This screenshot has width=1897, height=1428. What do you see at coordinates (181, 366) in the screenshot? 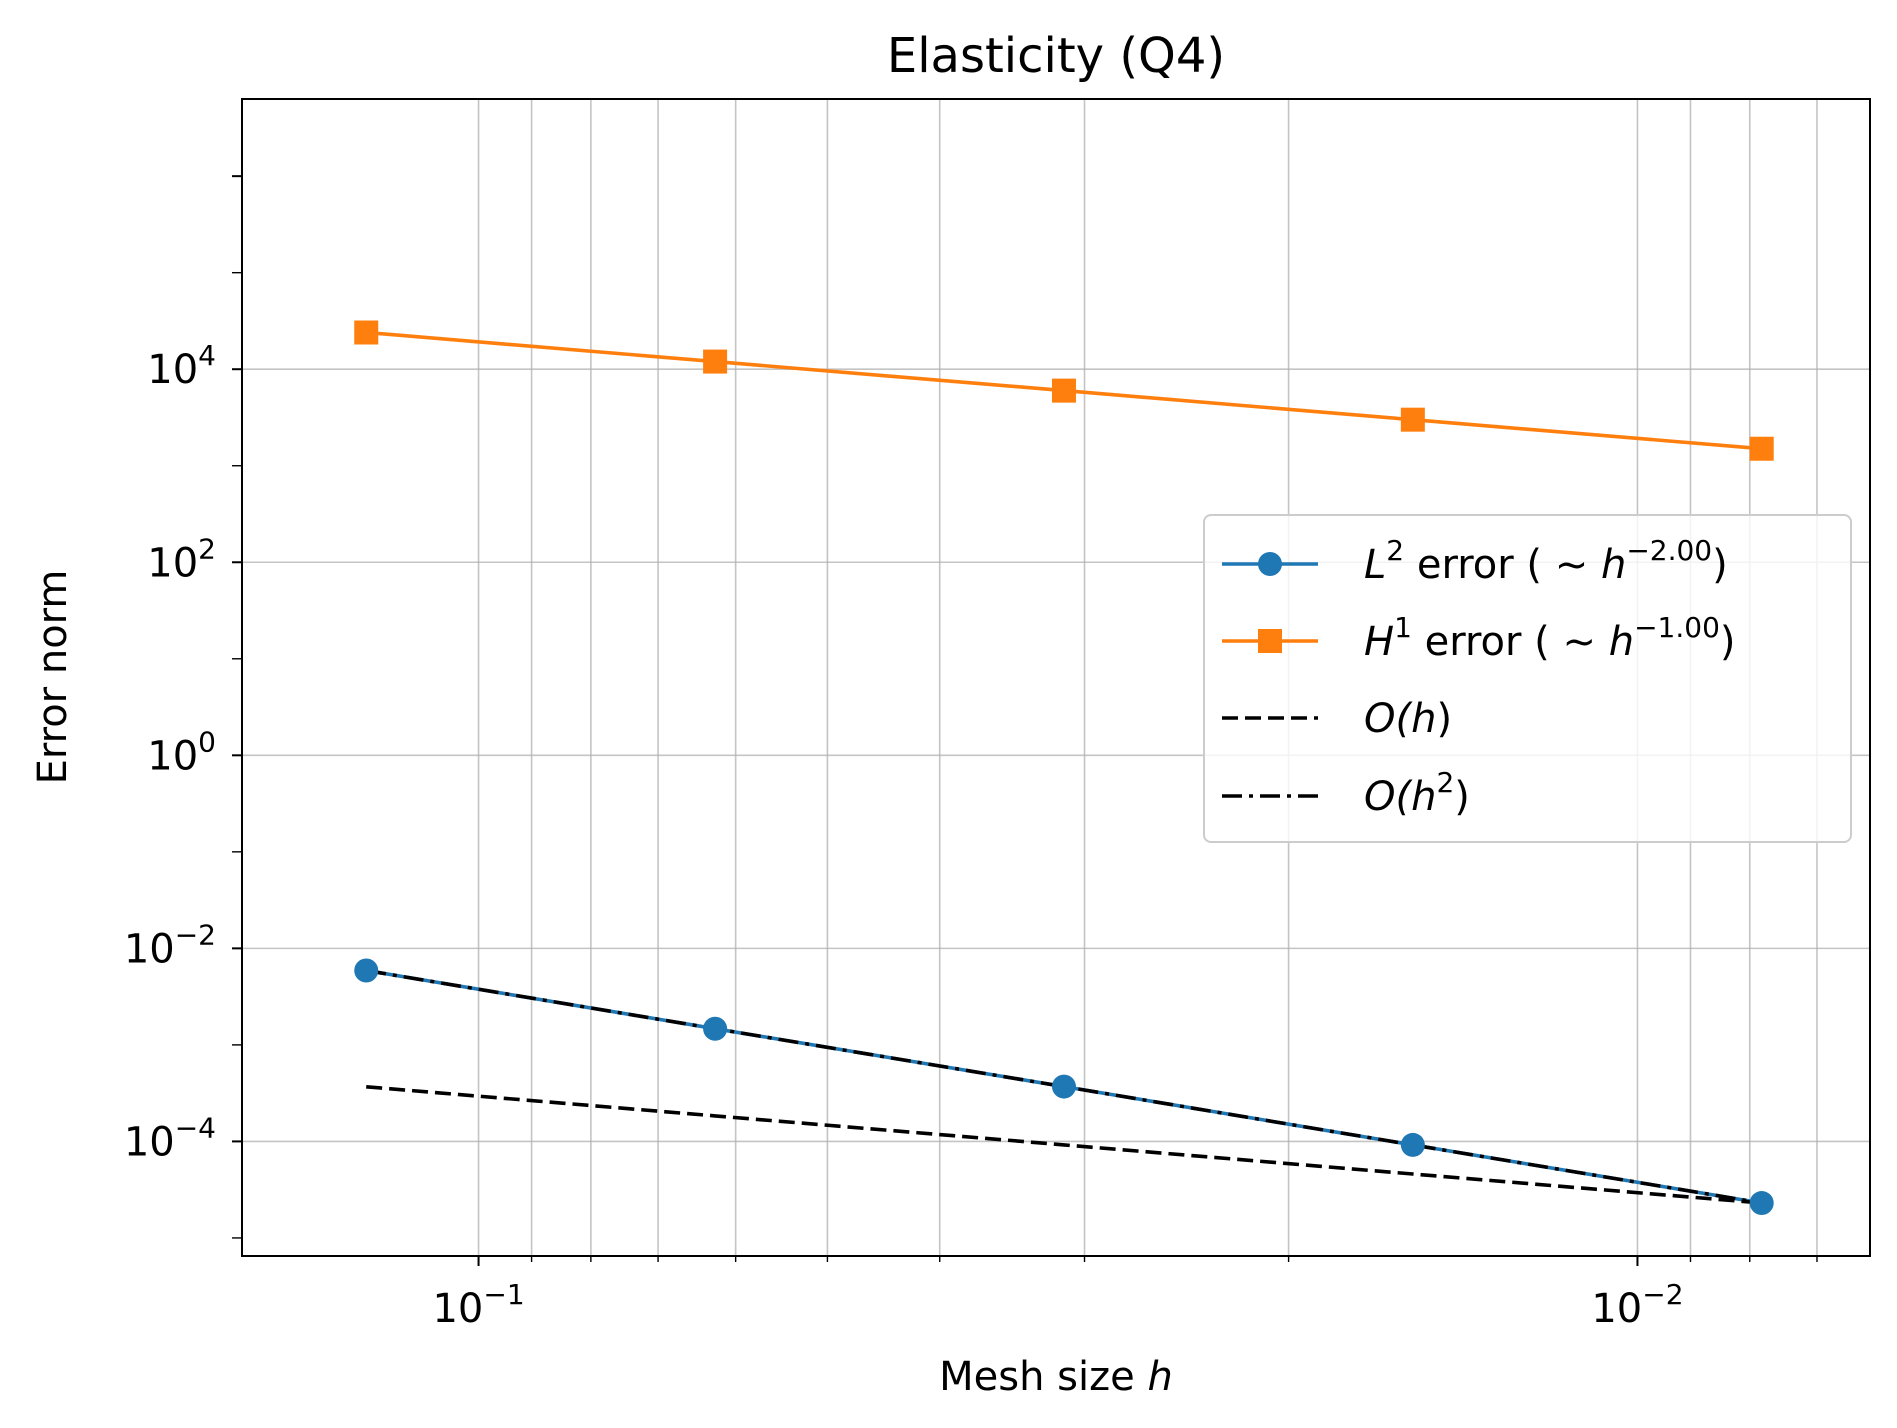
I see `y-tick-label: 10⁴` at bounding box center [181, 366].